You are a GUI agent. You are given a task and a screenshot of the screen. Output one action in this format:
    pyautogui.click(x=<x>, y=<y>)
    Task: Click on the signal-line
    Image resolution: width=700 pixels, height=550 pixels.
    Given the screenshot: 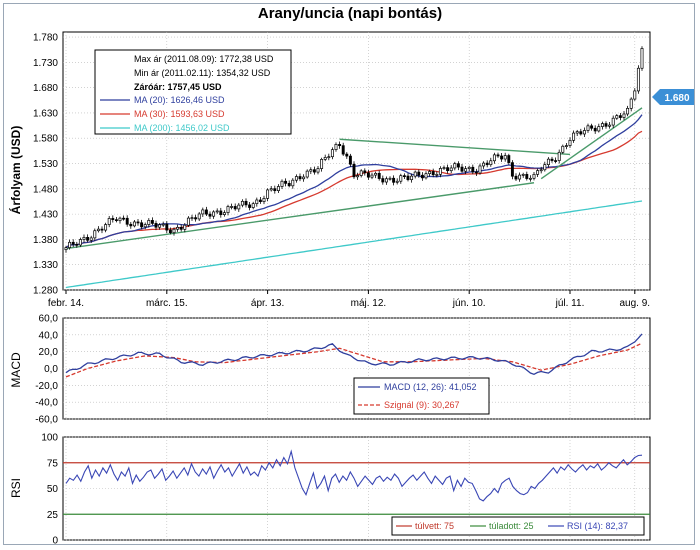 What is the action you would take?
    pyautogui.click(x=354, y=360)
    